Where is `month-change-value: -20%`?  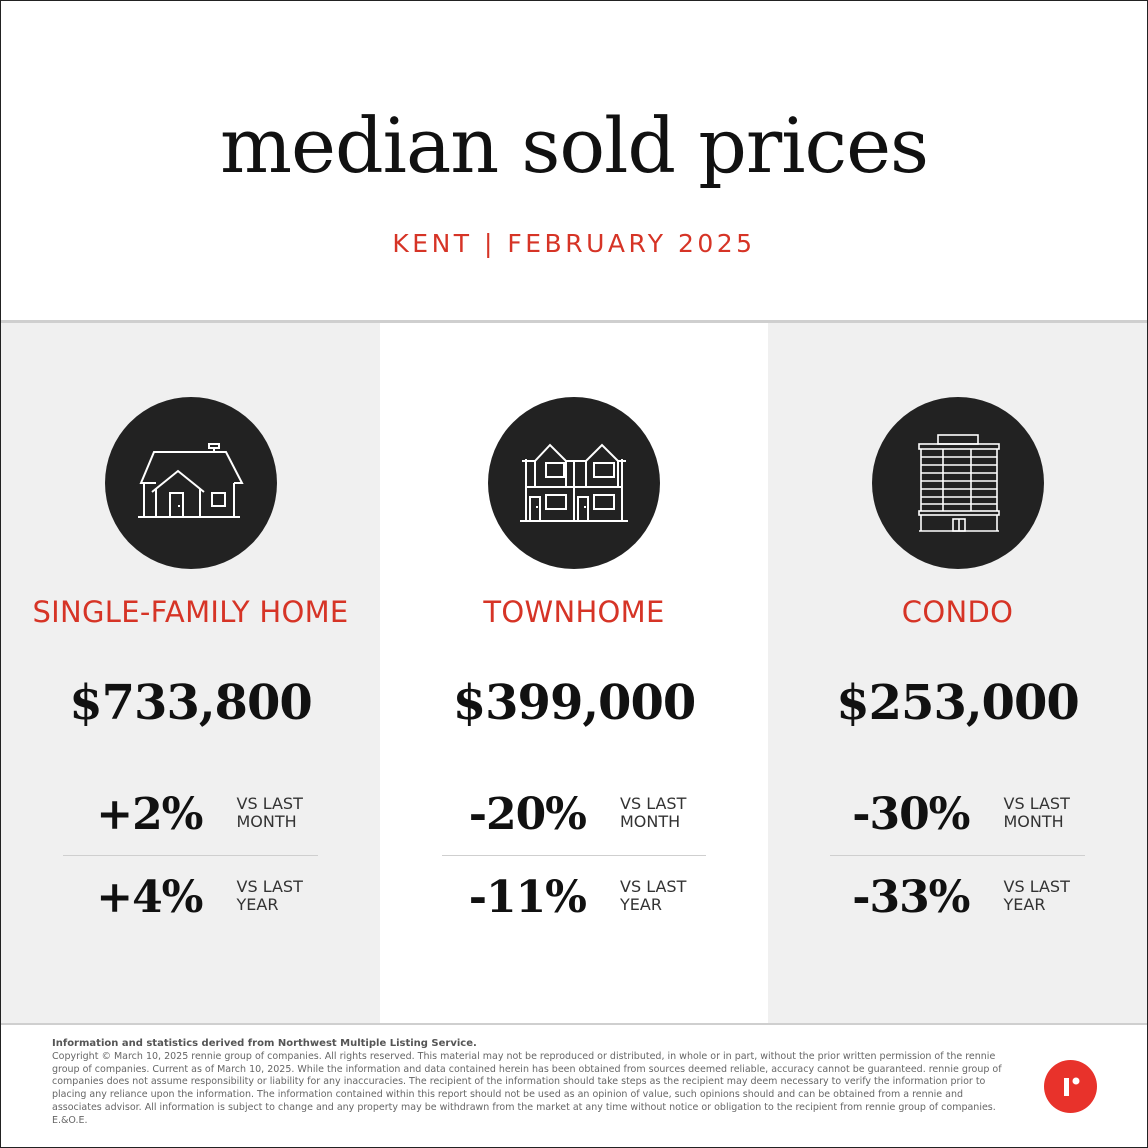
month-change-value: -20% is located at coordinates (527, 814).